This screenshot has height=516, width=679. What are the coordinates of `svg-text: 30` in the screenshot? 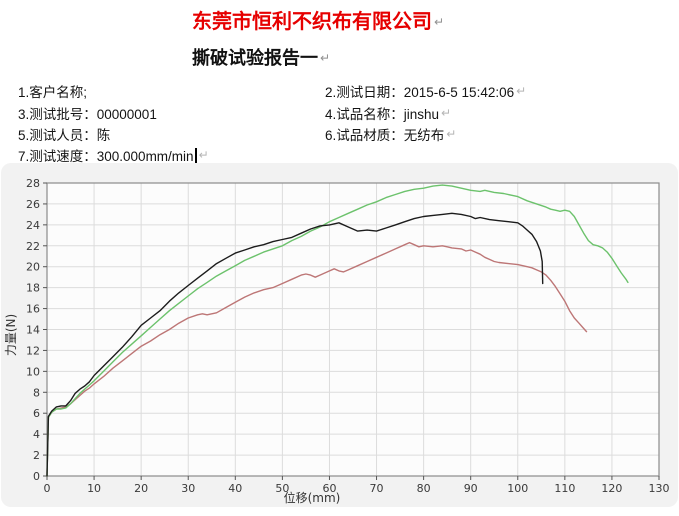 It's located at (188, 488).